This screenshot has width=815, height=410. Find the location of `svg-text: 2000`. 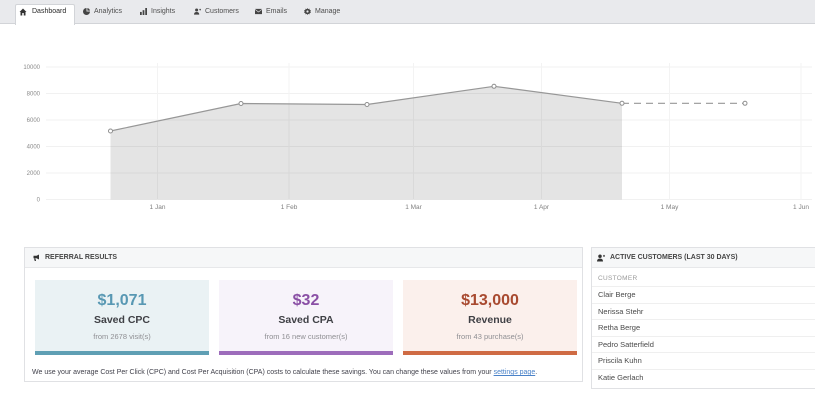

svg-text: 2000 is located at coordinates (34, 174).